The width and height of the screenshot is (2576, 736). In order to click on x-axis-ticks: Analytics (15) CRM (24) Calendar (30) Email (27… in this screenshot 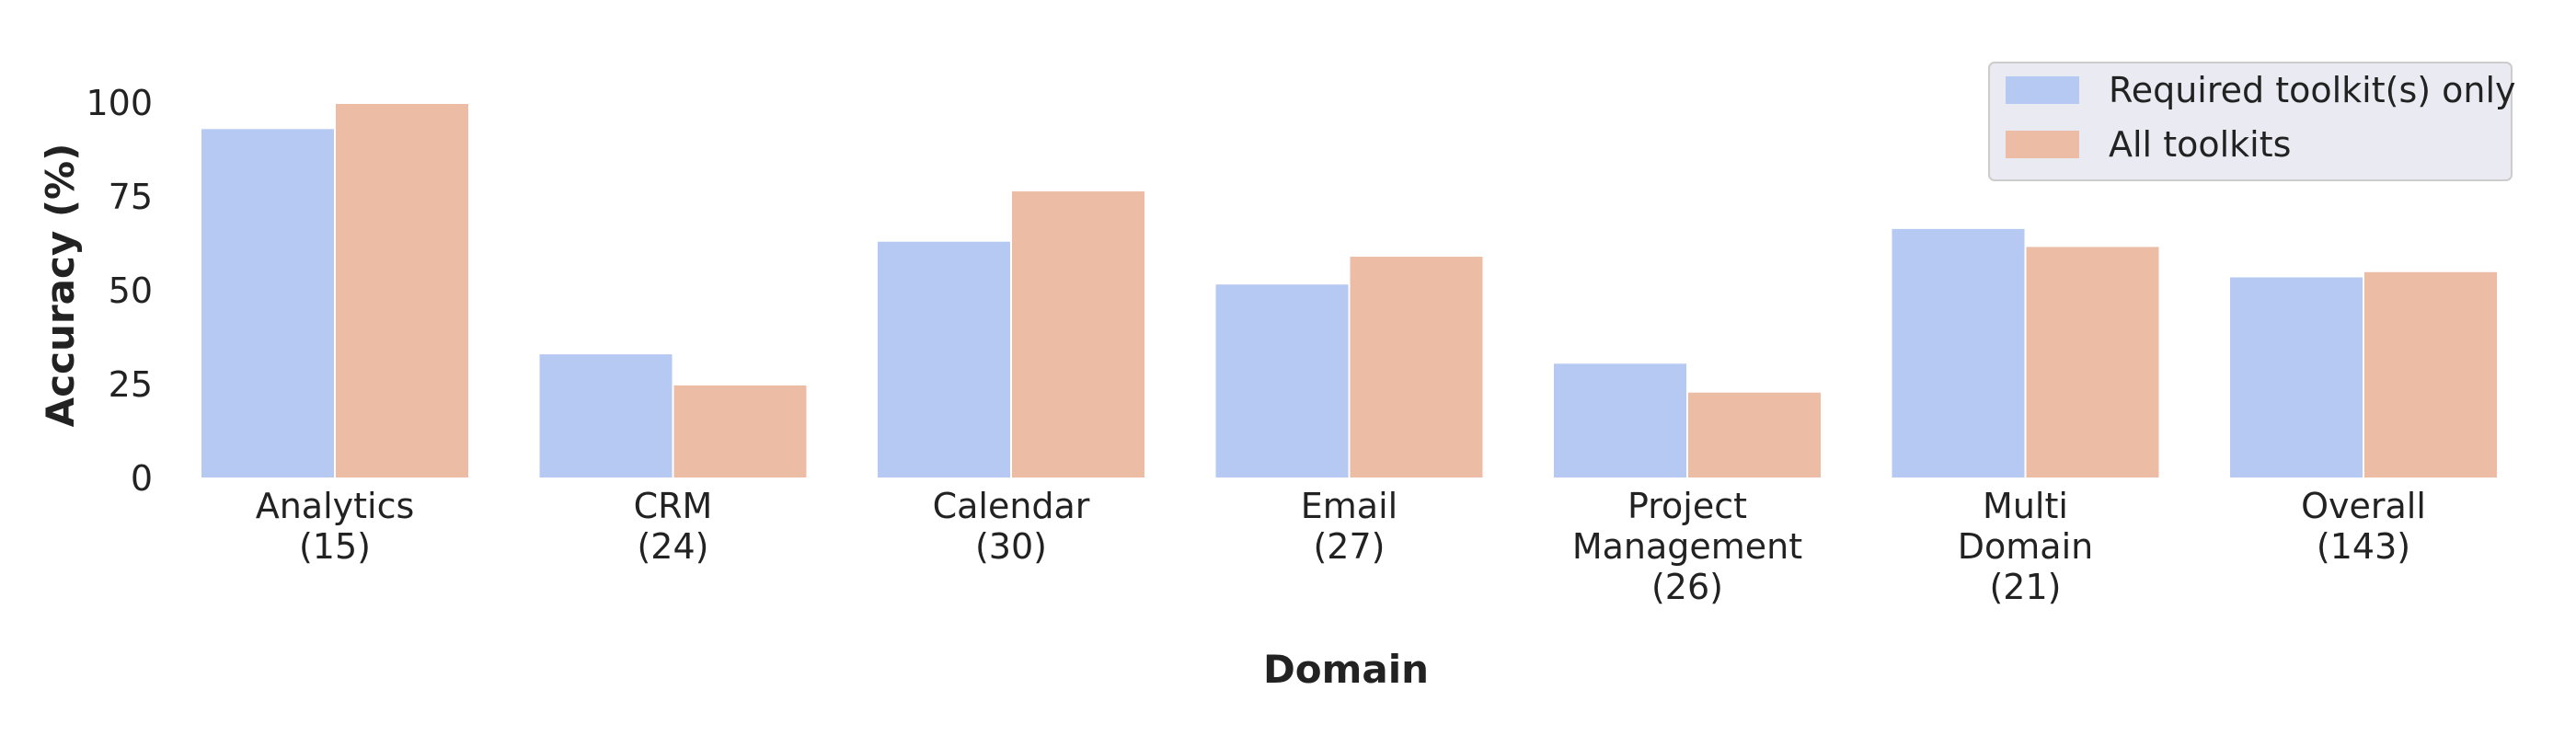, I will do `click(1341, 546)`.